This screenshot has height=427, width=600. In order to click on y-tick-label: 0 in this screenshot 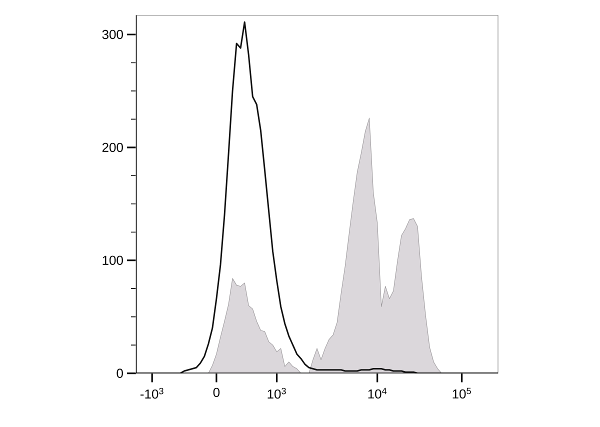, I will do `click(119, 373)`.